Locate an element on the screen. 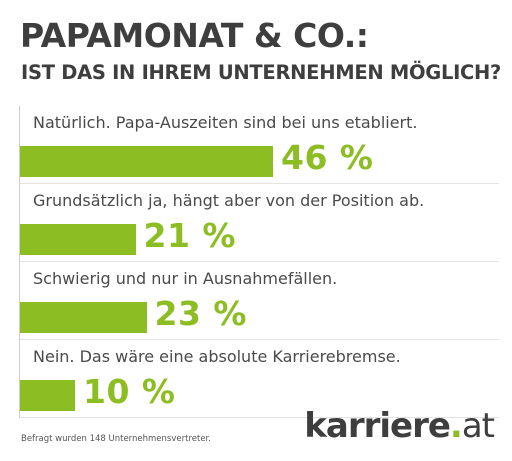 The height and width of the screenshot is (461, 512). value-label: 10 % is located at coordinates (129, 391).